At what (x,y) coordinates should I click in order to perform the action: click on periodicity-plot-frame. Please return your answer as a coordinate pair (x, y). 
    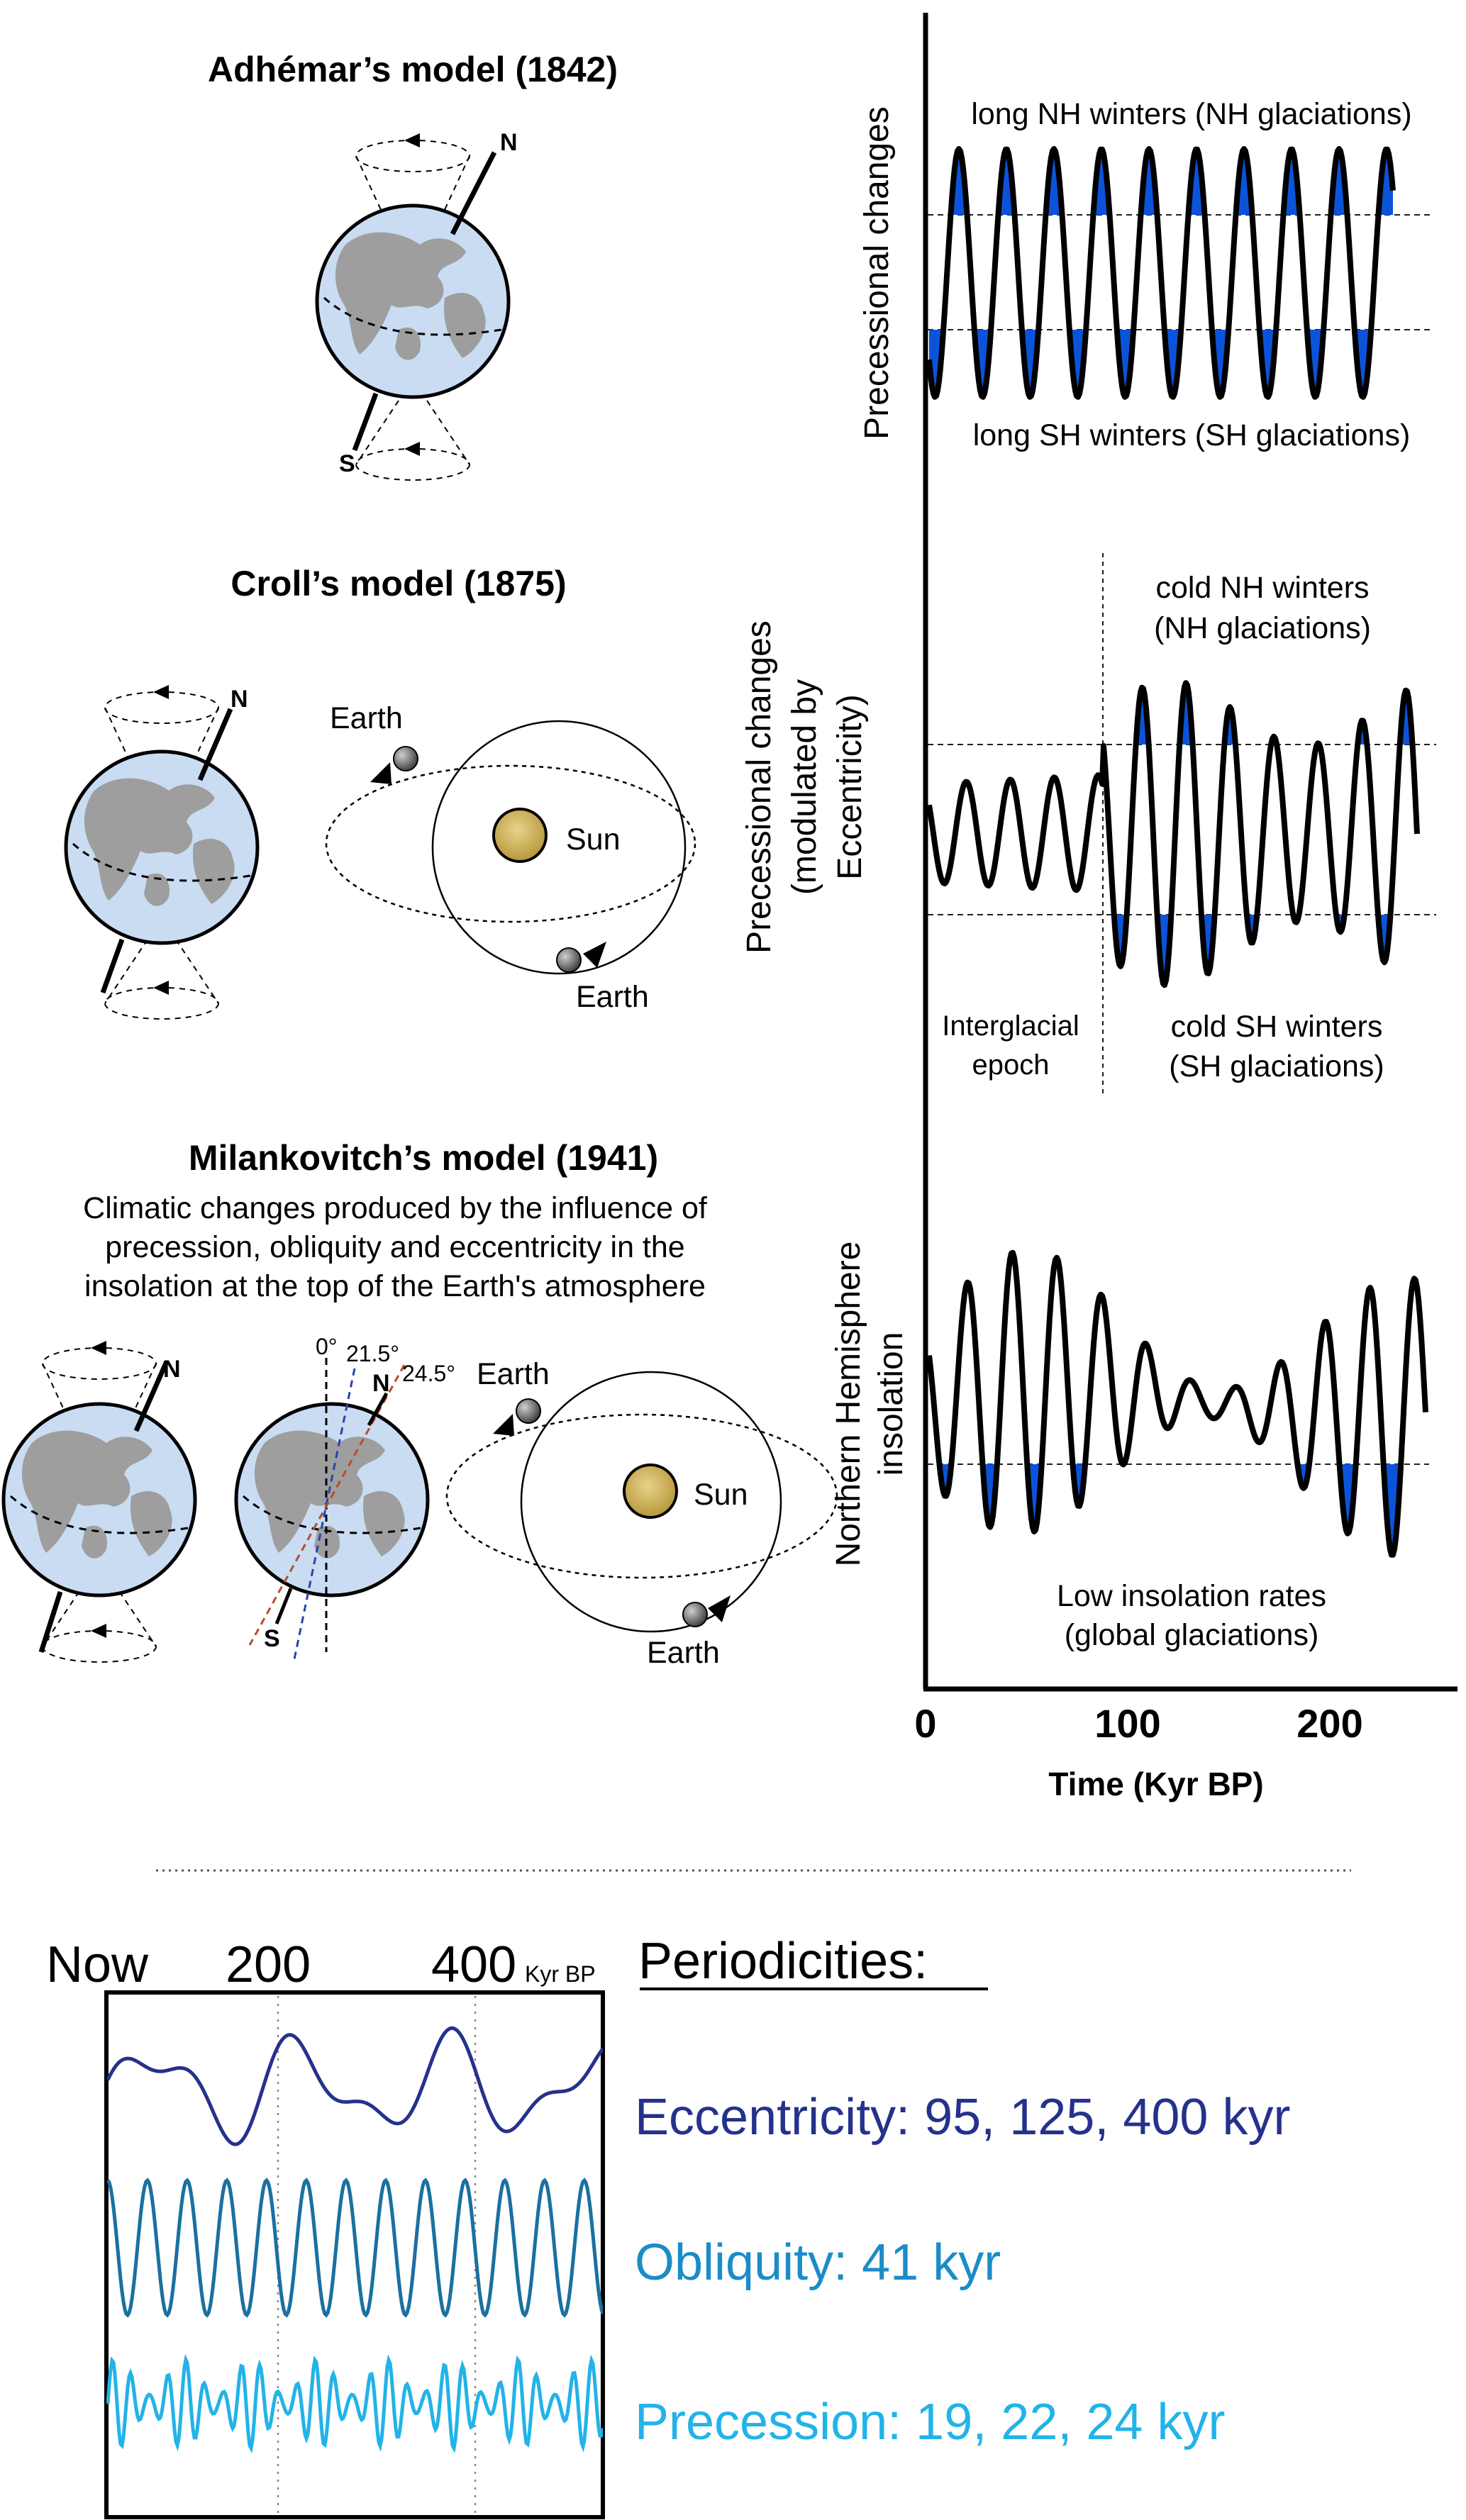
    Looking at the image, I should click on (354, 2254).